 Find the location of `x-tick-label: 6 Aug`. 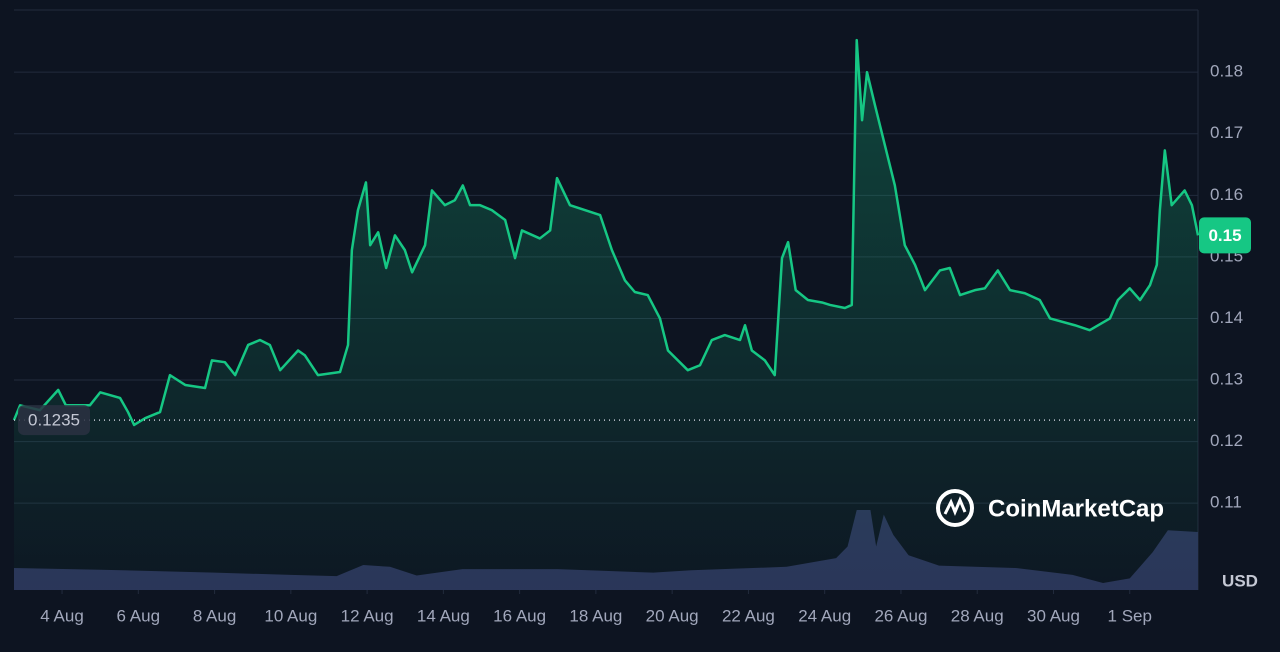

x-tick-label: 6 Aug is located at coordinates (139, 615).